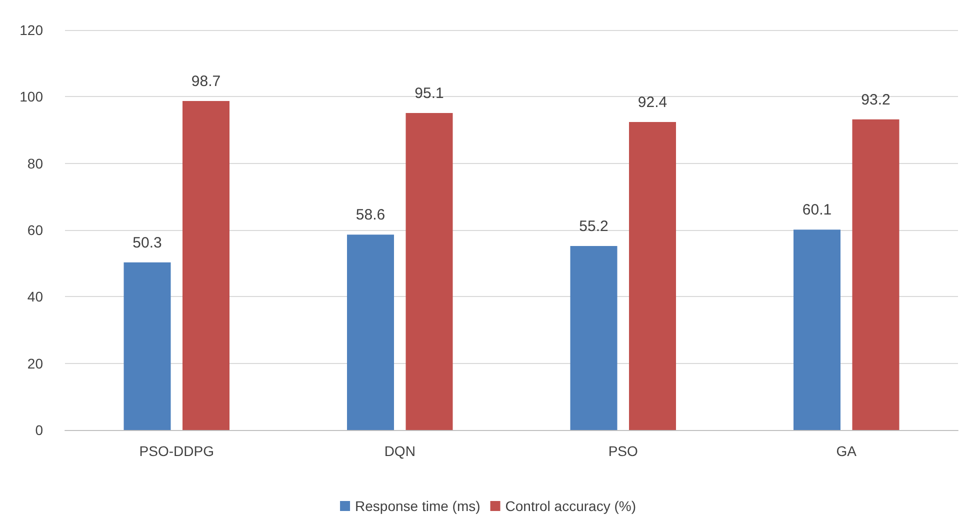 This screenshot has height=530, width=976. I want to click on x-tick-label: DQN, so click(400, 451).